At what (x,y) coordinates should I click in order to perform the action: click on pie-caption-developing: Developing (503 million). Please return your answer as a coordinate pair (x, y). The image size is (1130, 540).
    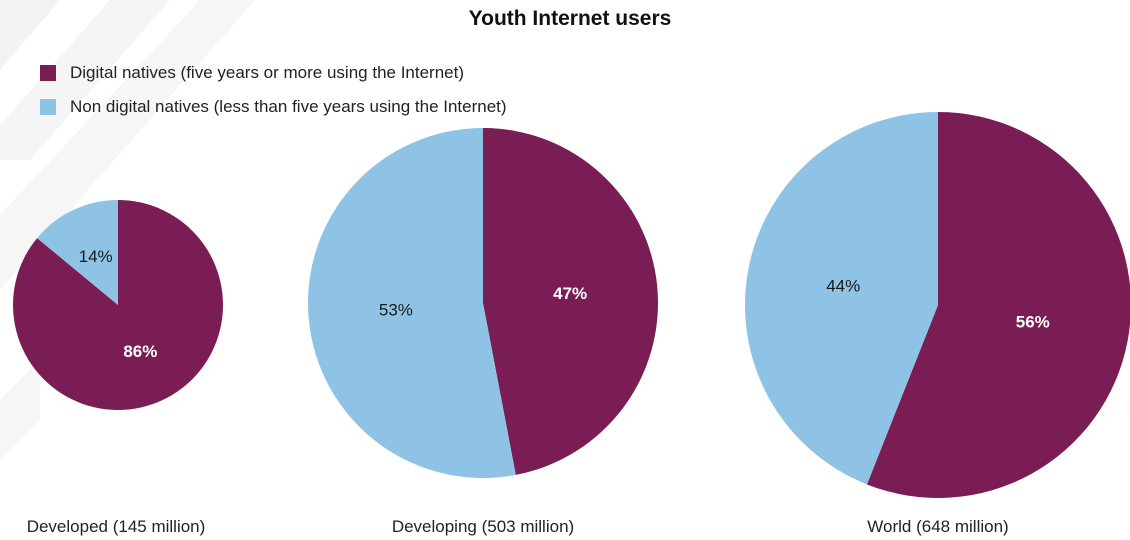
    Looking at the image, I should click on (483, 526).